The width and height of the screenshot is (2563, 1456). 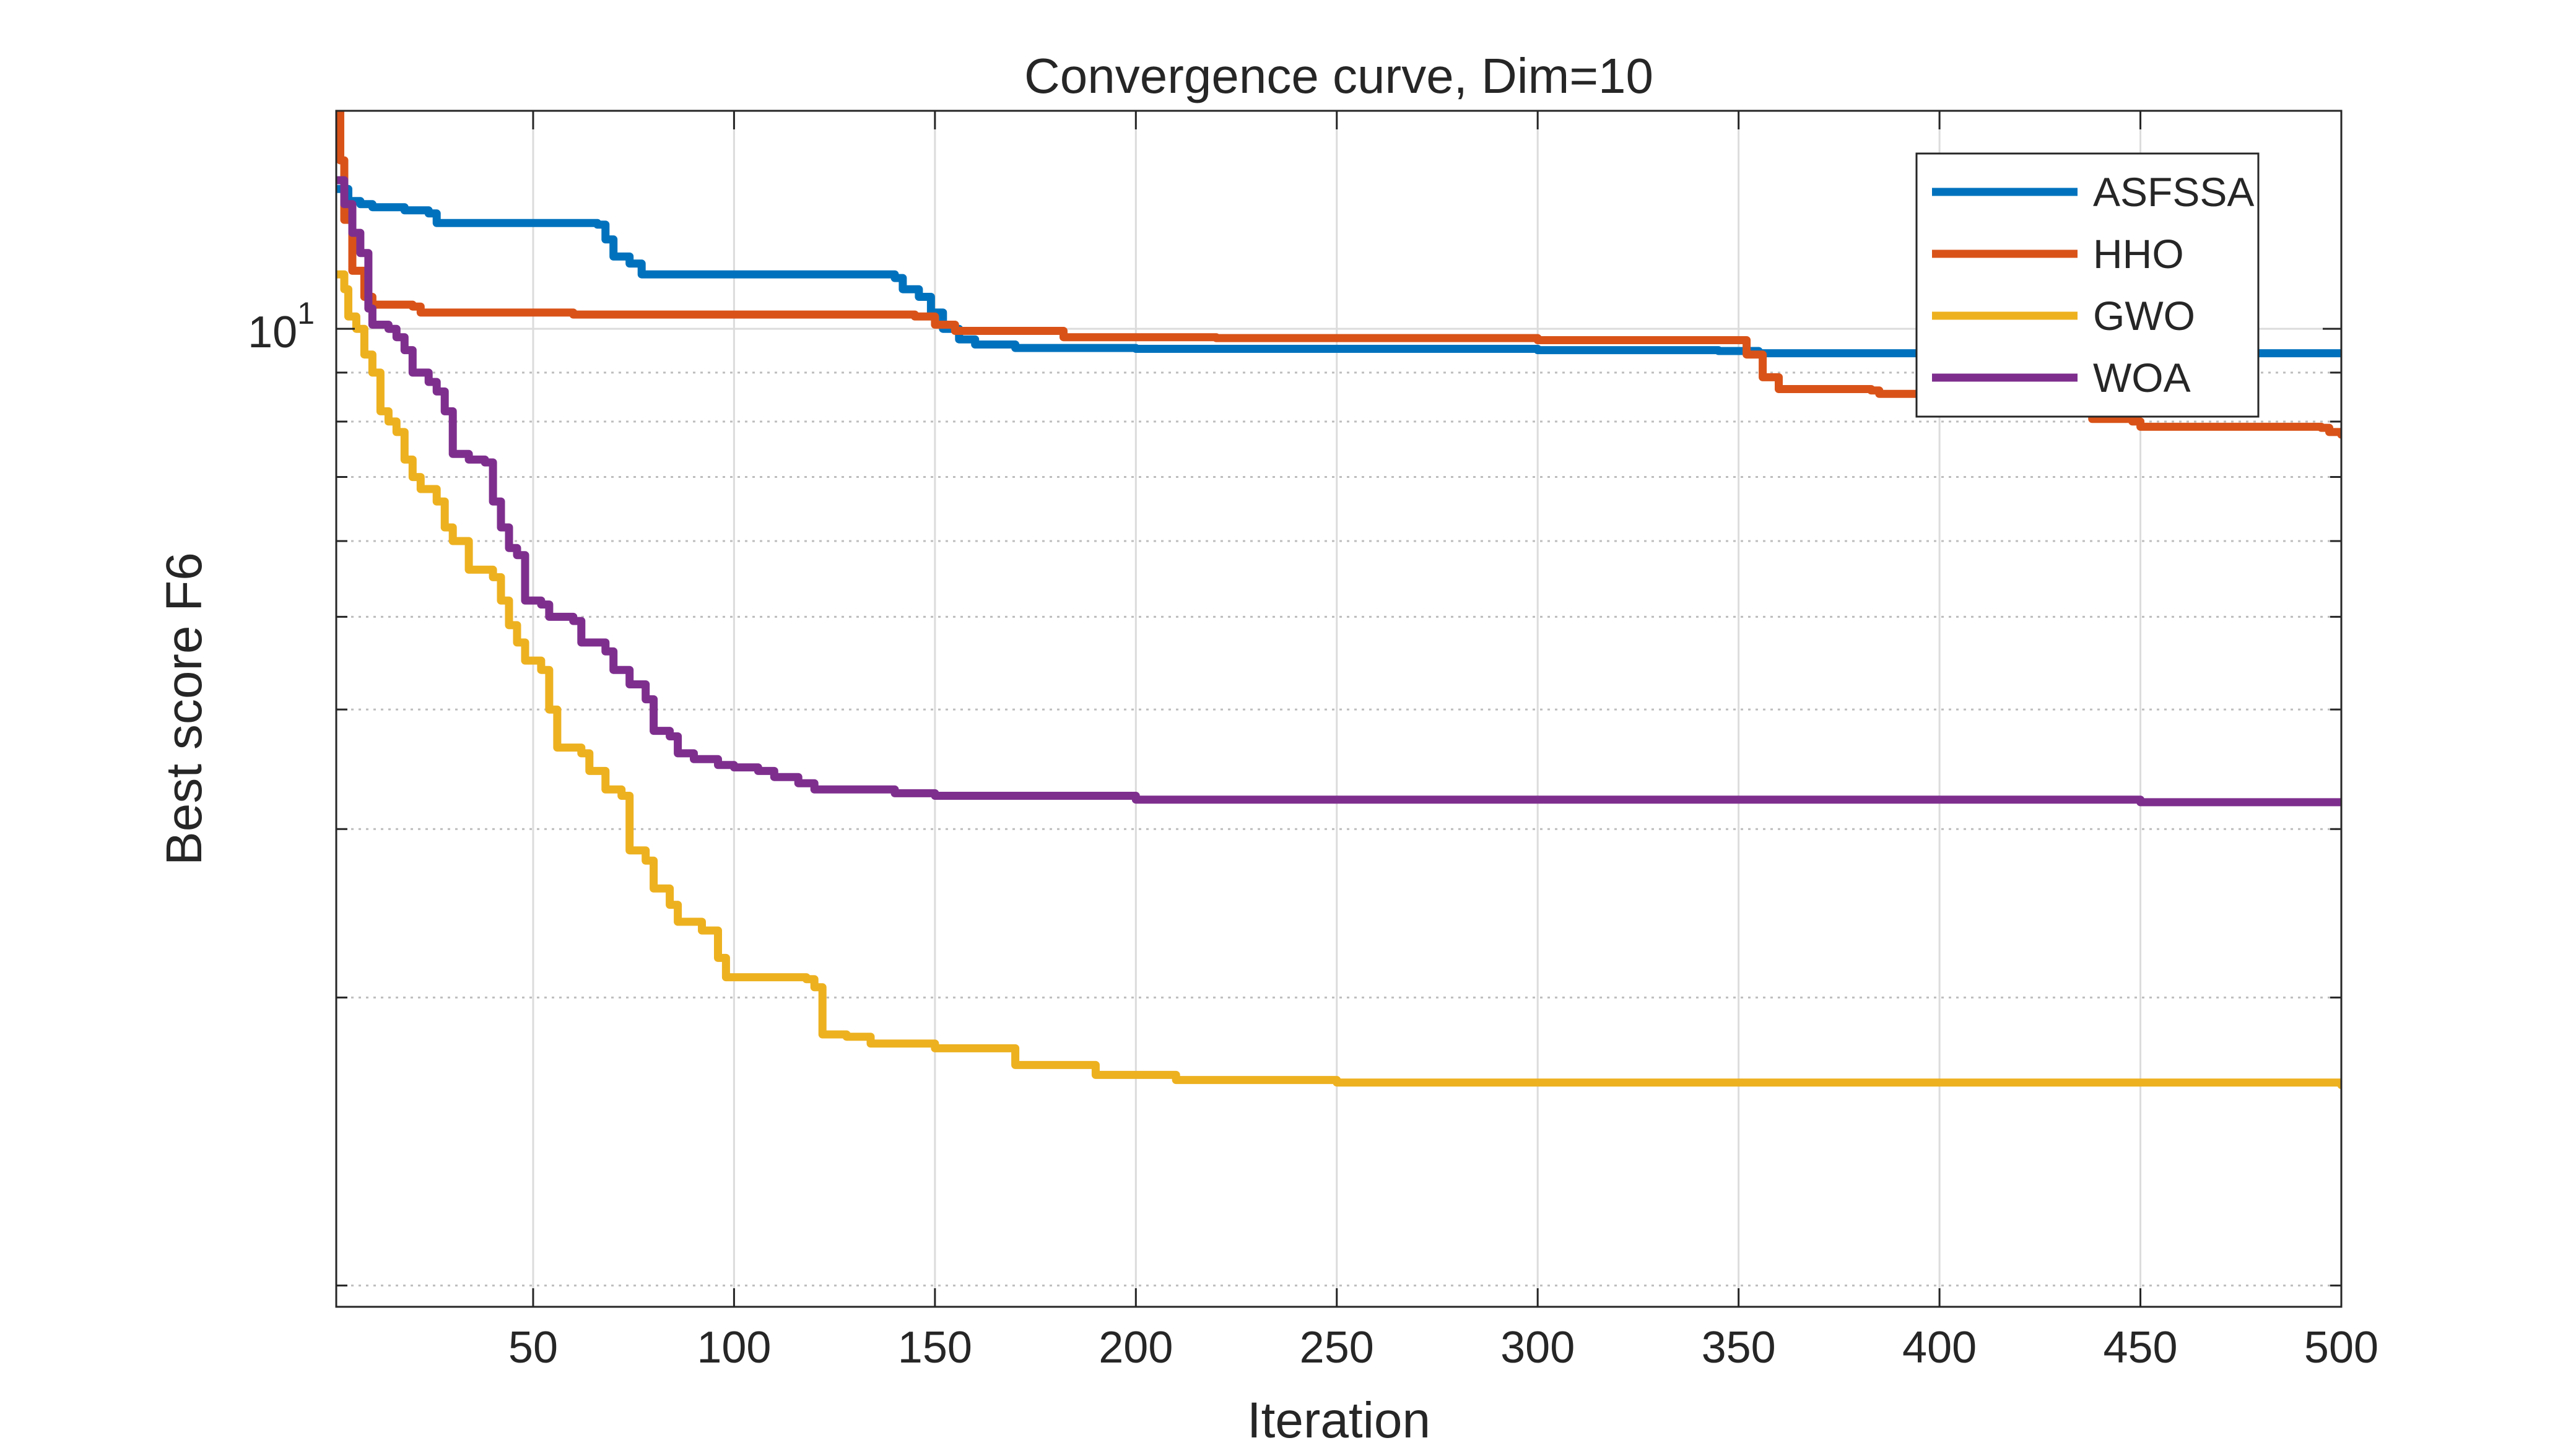 What do you see at coordinates (1337, 1347) in the screenshot?
I see `x-tick-label: 250` at bounding box center [1337, 1347].